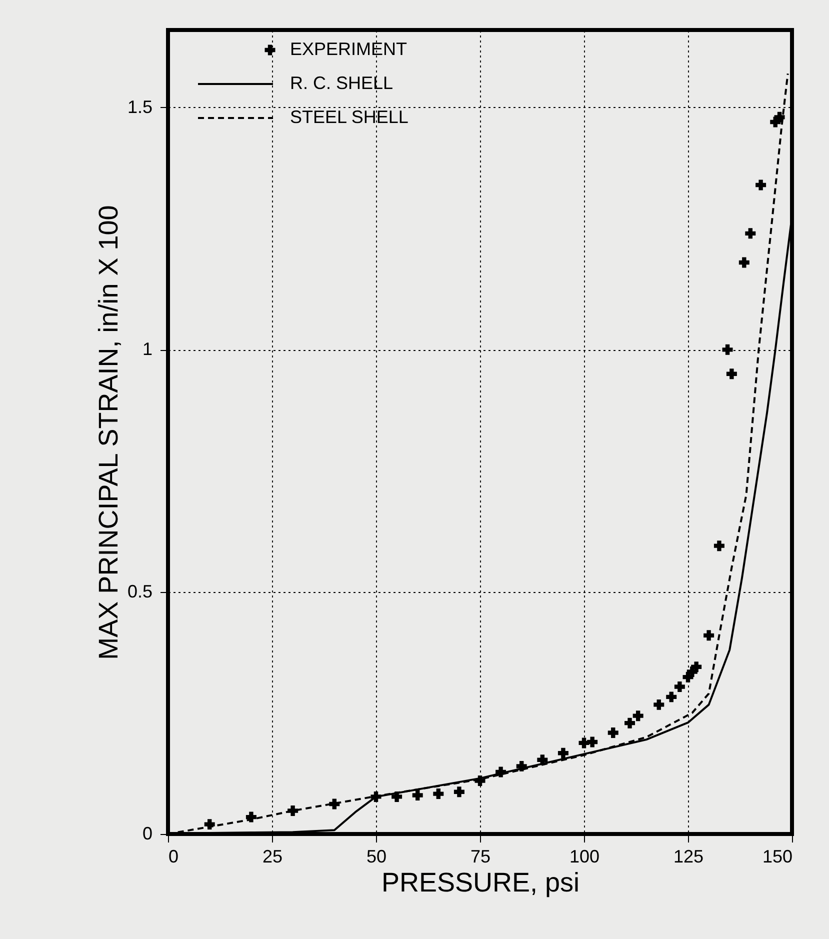  What do you see at coordinates (173, 856) in the screenshot?
I see `x-tick-label: 0` at bounding box center [173, 856].